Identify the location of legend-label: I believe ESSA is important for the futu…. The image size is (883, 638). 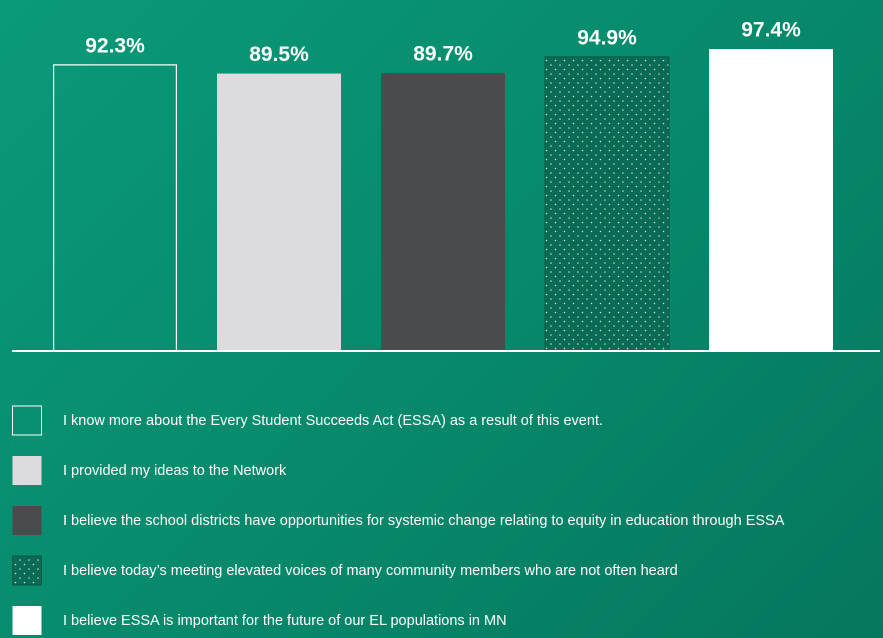
(285, 621).